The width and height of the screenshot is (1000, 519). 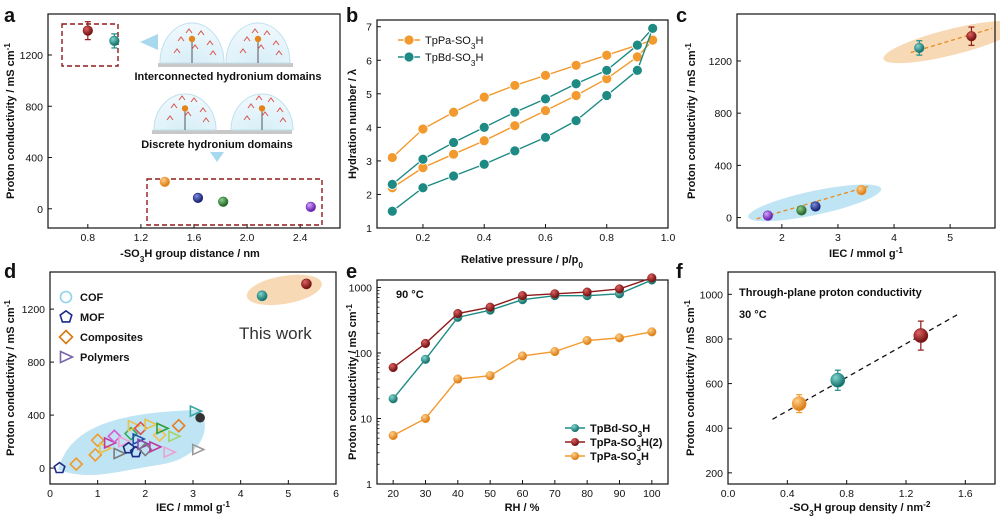 What do you see at coordinates (10, 121) in the screenshot?
I see `a-y-axis-title: Proton conductivity / mS cm-1` at bounding box center [10, 121].